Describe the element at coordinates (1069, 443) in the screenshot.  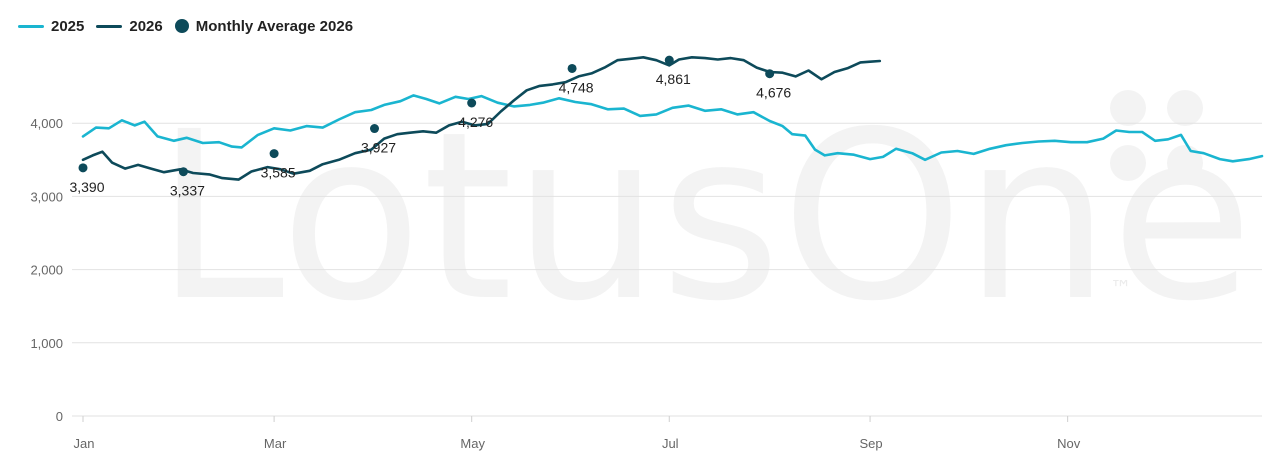
I see `x-tick-label-5: Nov` at that location.